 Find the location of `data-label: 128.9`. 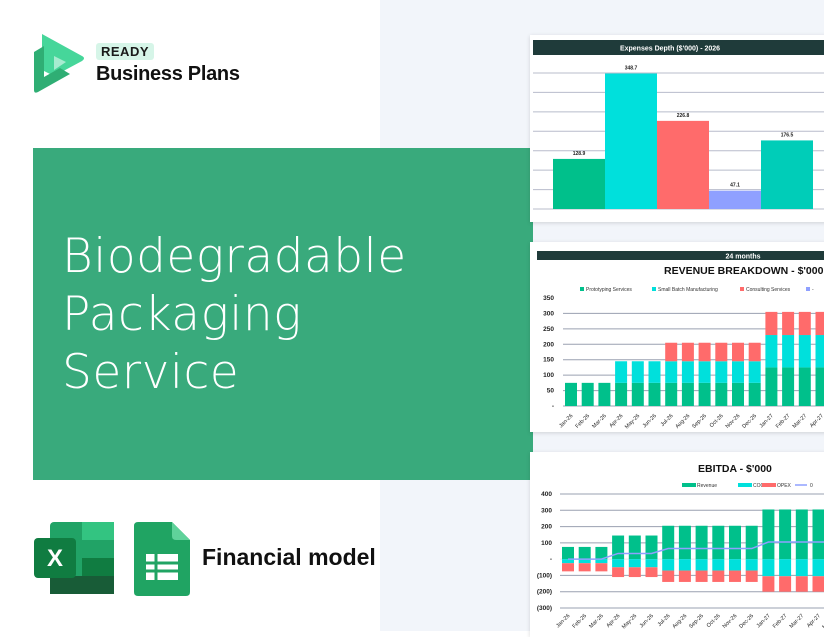

data-label: 128.9 is located at coordinates (579, 154).